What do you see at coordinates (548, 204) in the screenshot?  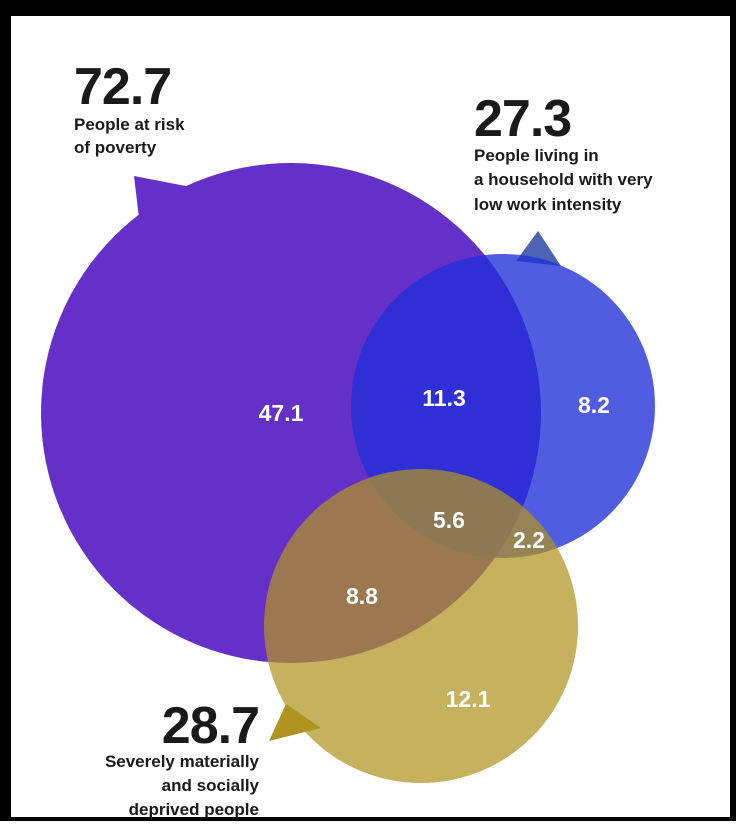 I see `work-intensity-label-line-3: low work intensity` at bounding box center [548, 204].